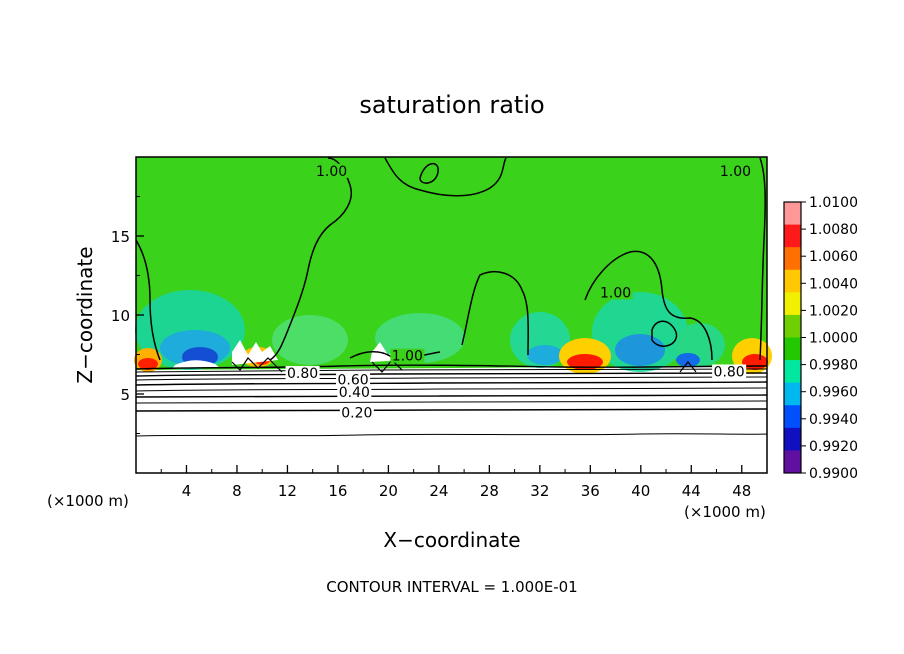 This screenshot has height=654, width=904. I want to click on colorbar-label: 1.0060, so click(833, 257).